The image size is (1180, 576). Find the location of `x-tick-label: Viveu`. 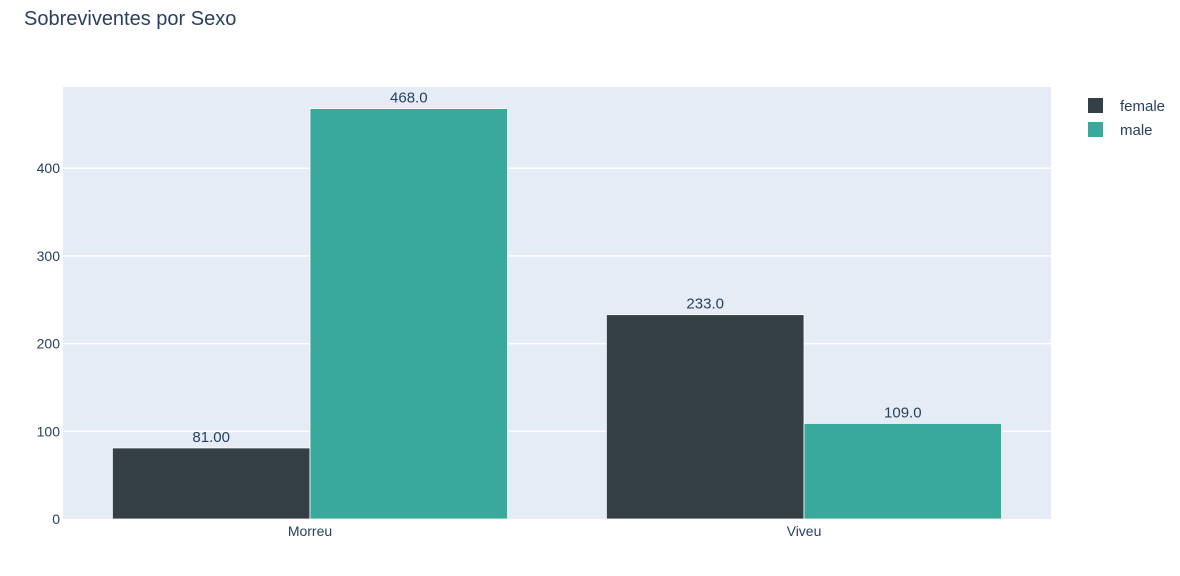

x-tick-label: Viveu is located at coordinates (804, 531).